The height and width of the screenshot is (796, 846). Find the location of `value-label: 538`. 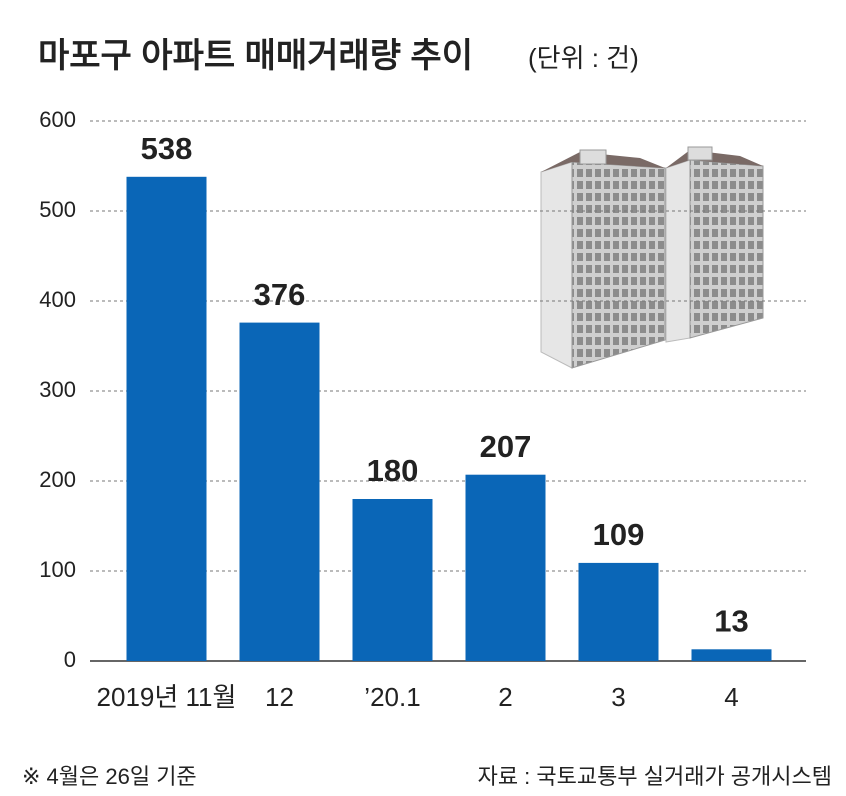

value-label: 538 is located at coordinates (167, 148).